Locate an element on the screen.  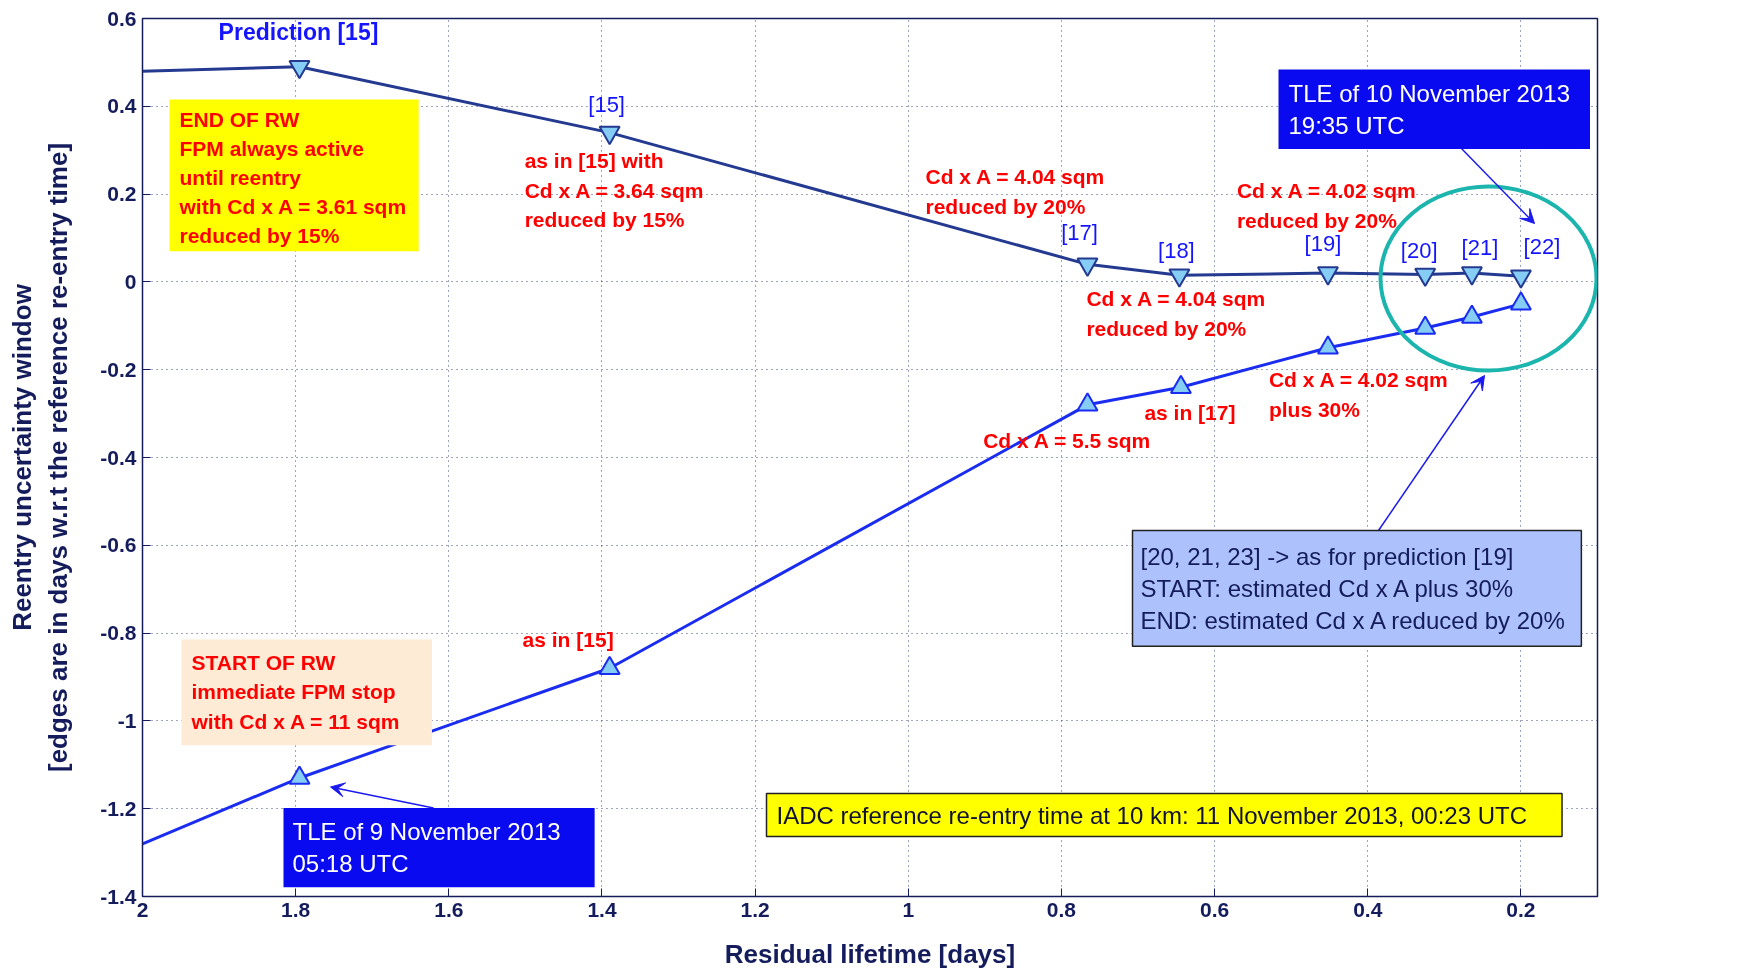
annotation: [20, 21, 23] -> as for prediction [19] START: estimated Cd x A plus 30% END: estimated Cd x A reduced by 20% is located at coordinates (1352, 588).